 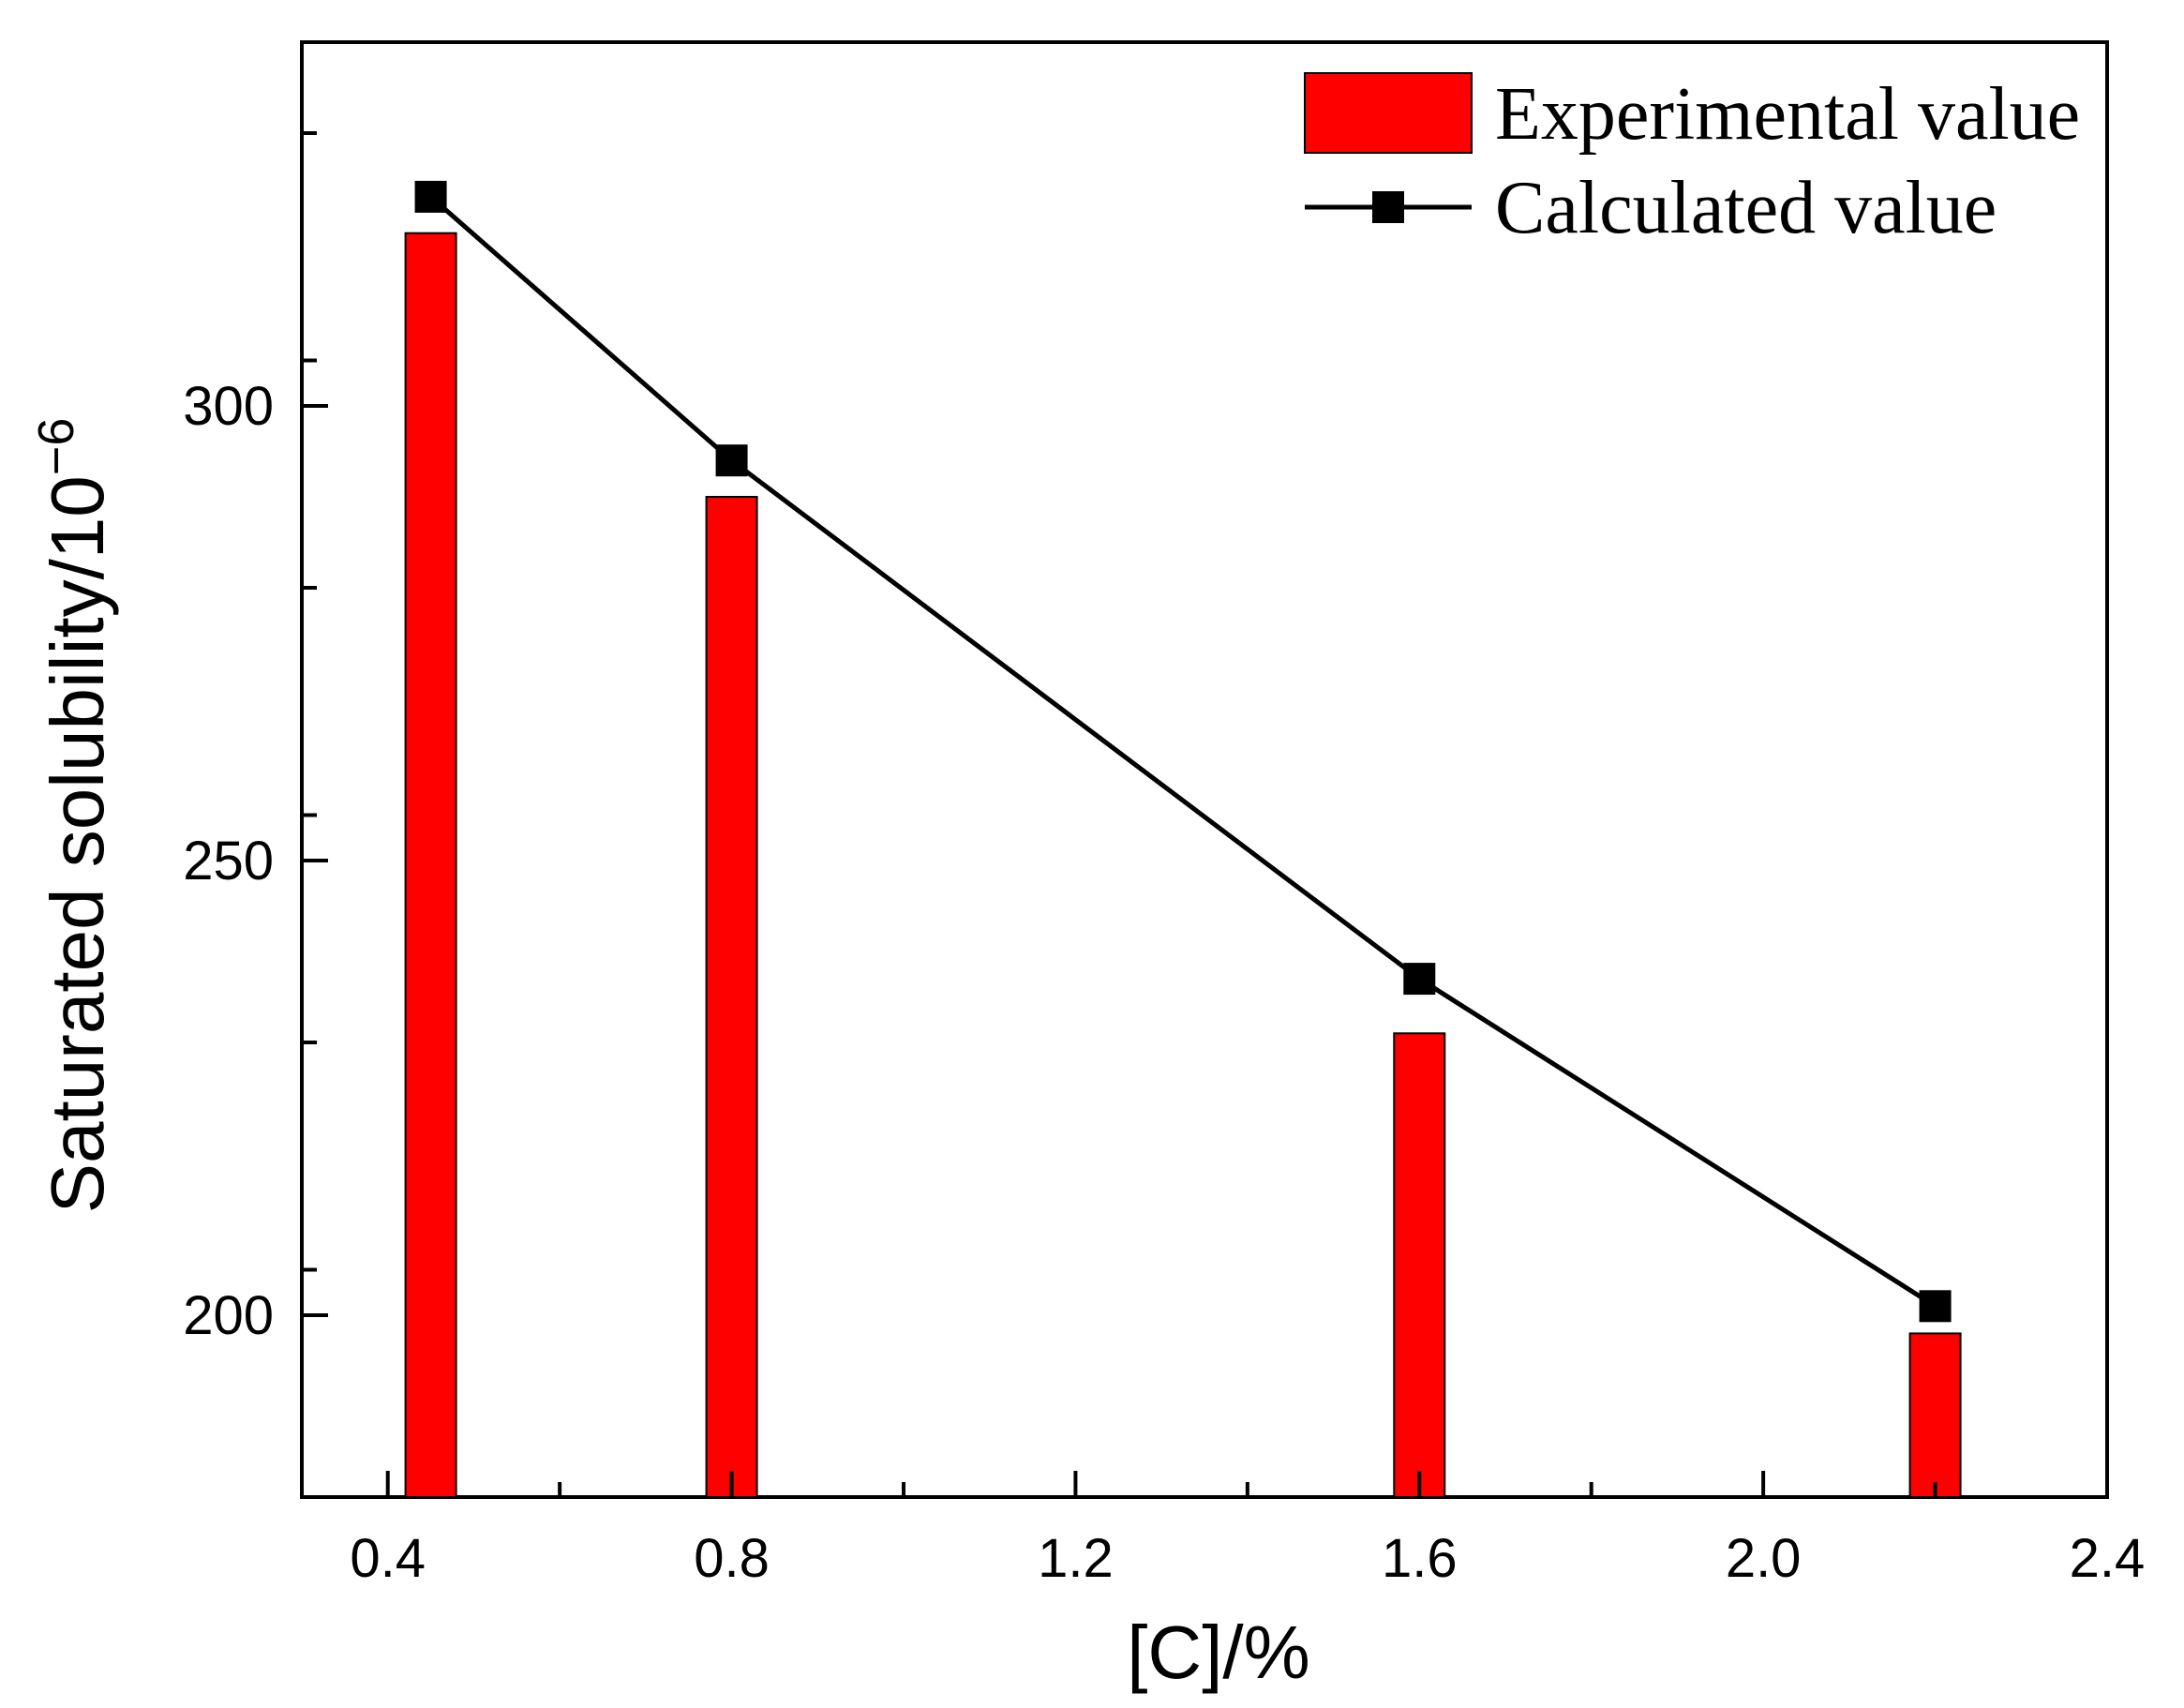 I want to click on y-axis-title-base: Saturated solubility/10, so click(x=77, y=844).